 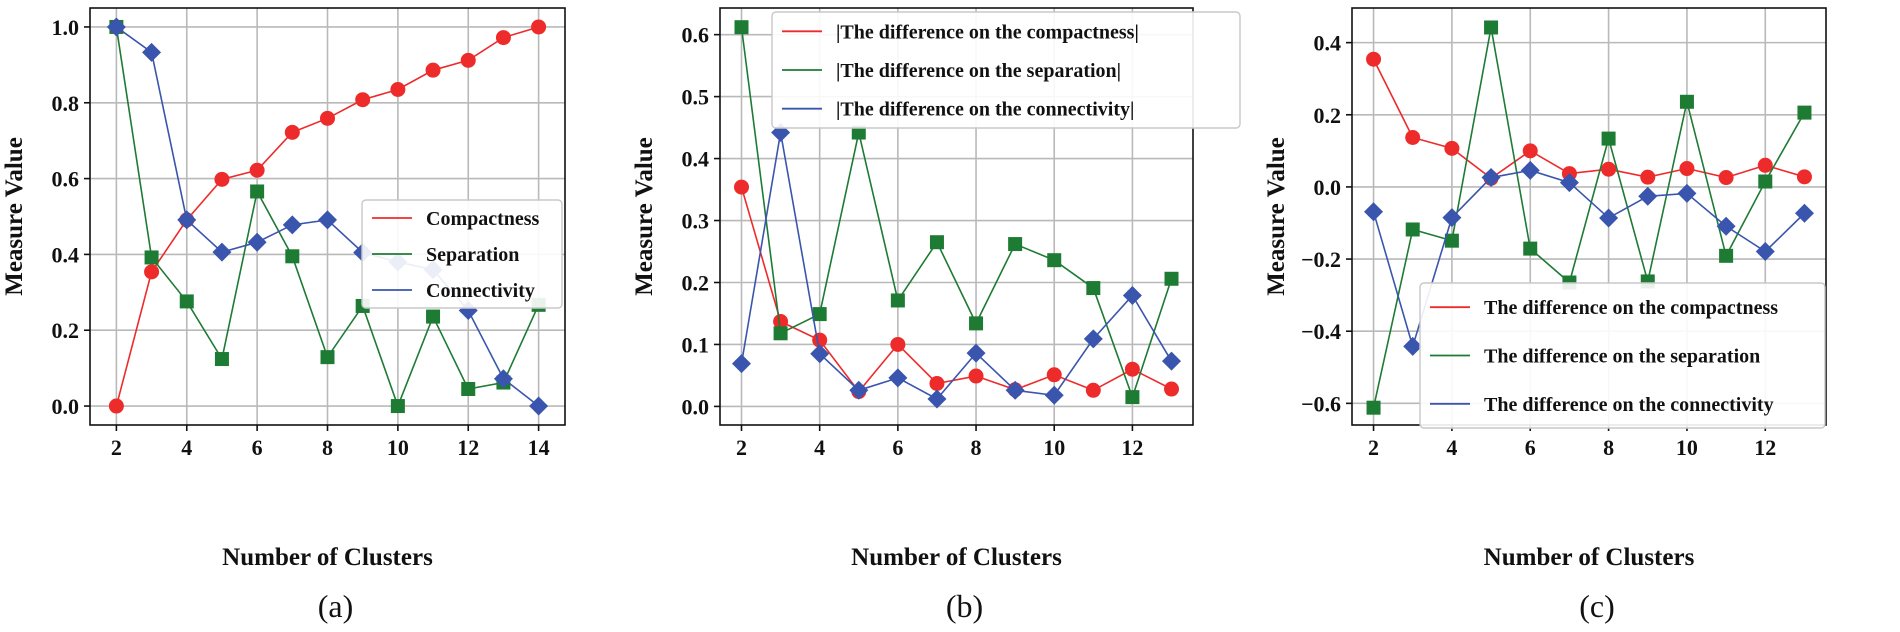 What do you see at coordinates (956, 266) in the screenshot?
I see `series-the-difference-on-the-connectivity` at bounding box center [956, 266].